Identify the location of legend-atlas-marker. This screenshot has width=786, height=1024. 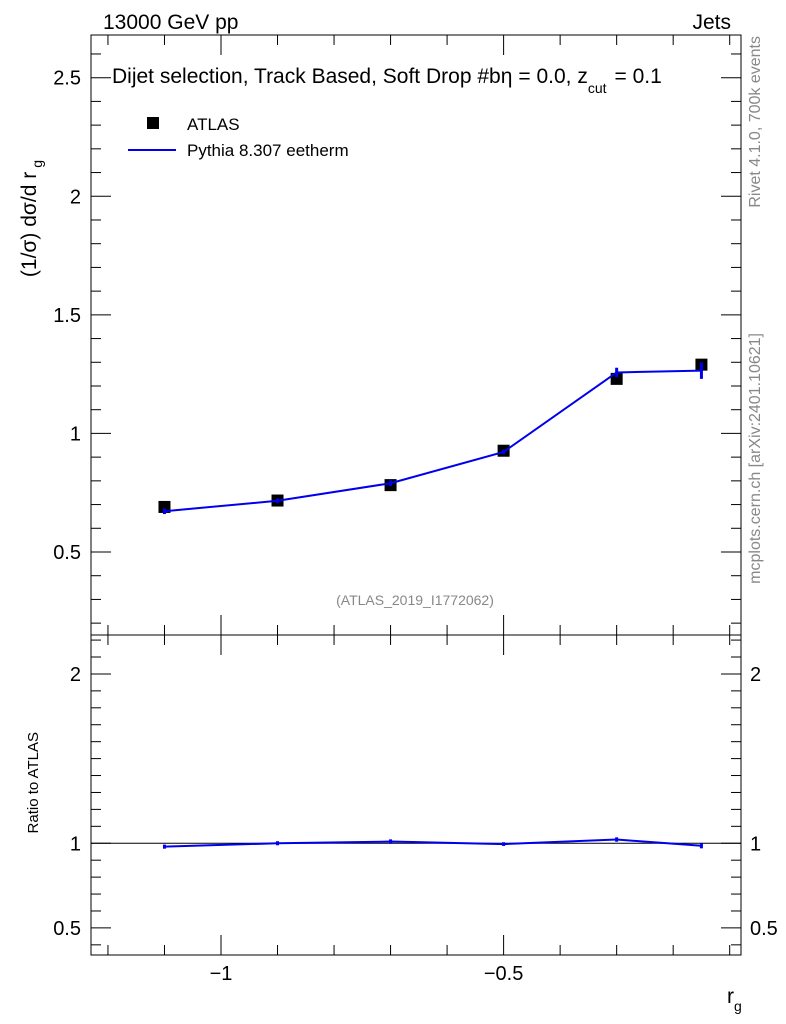
(153, 123).